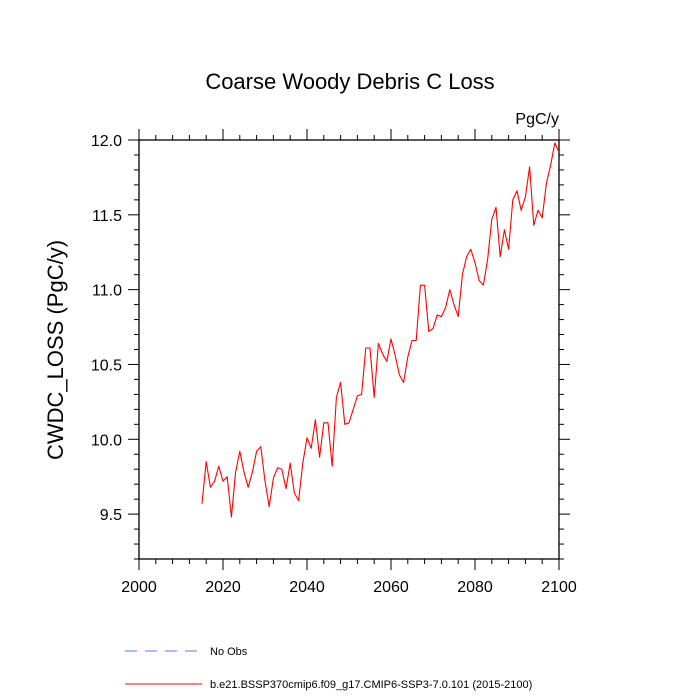 The height and width of the screenshot is (700, 700). What do you see at coordinates (107, 291) in the screenshot?
I see `y-tick-label: 11.0` at bounding box center [107, 291].